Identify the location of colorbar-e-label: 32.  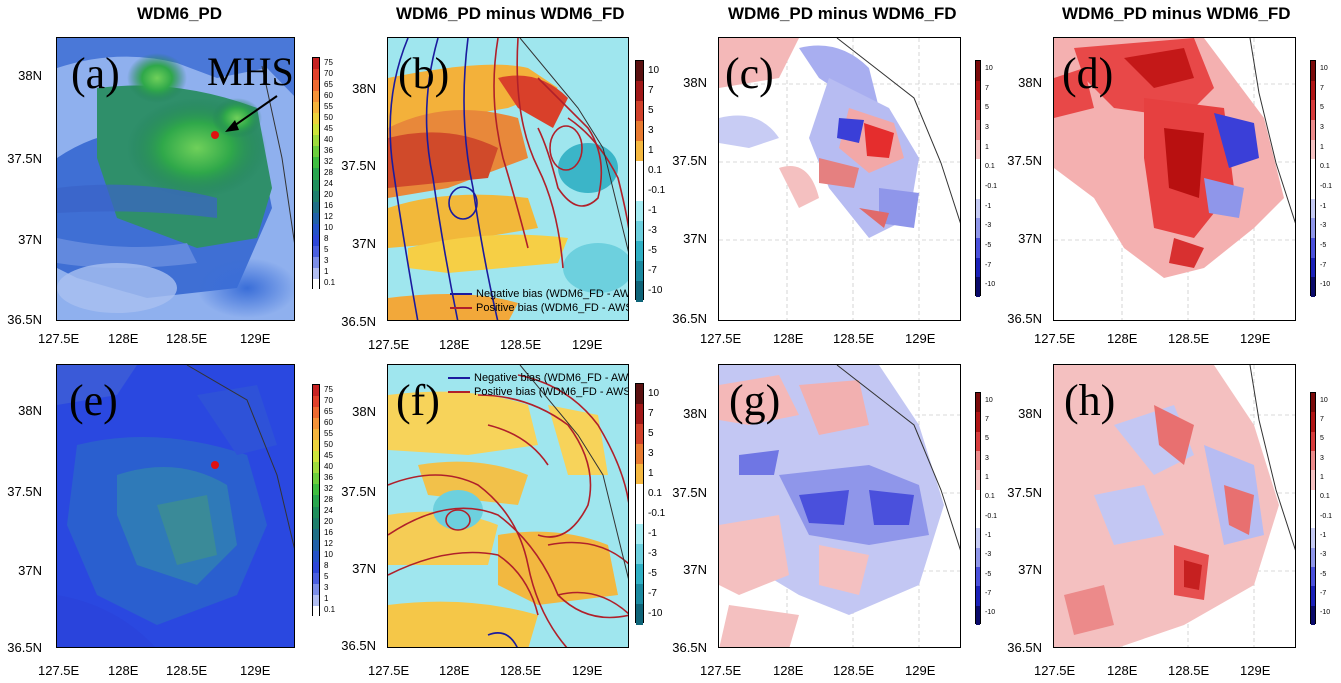
(328, 488).